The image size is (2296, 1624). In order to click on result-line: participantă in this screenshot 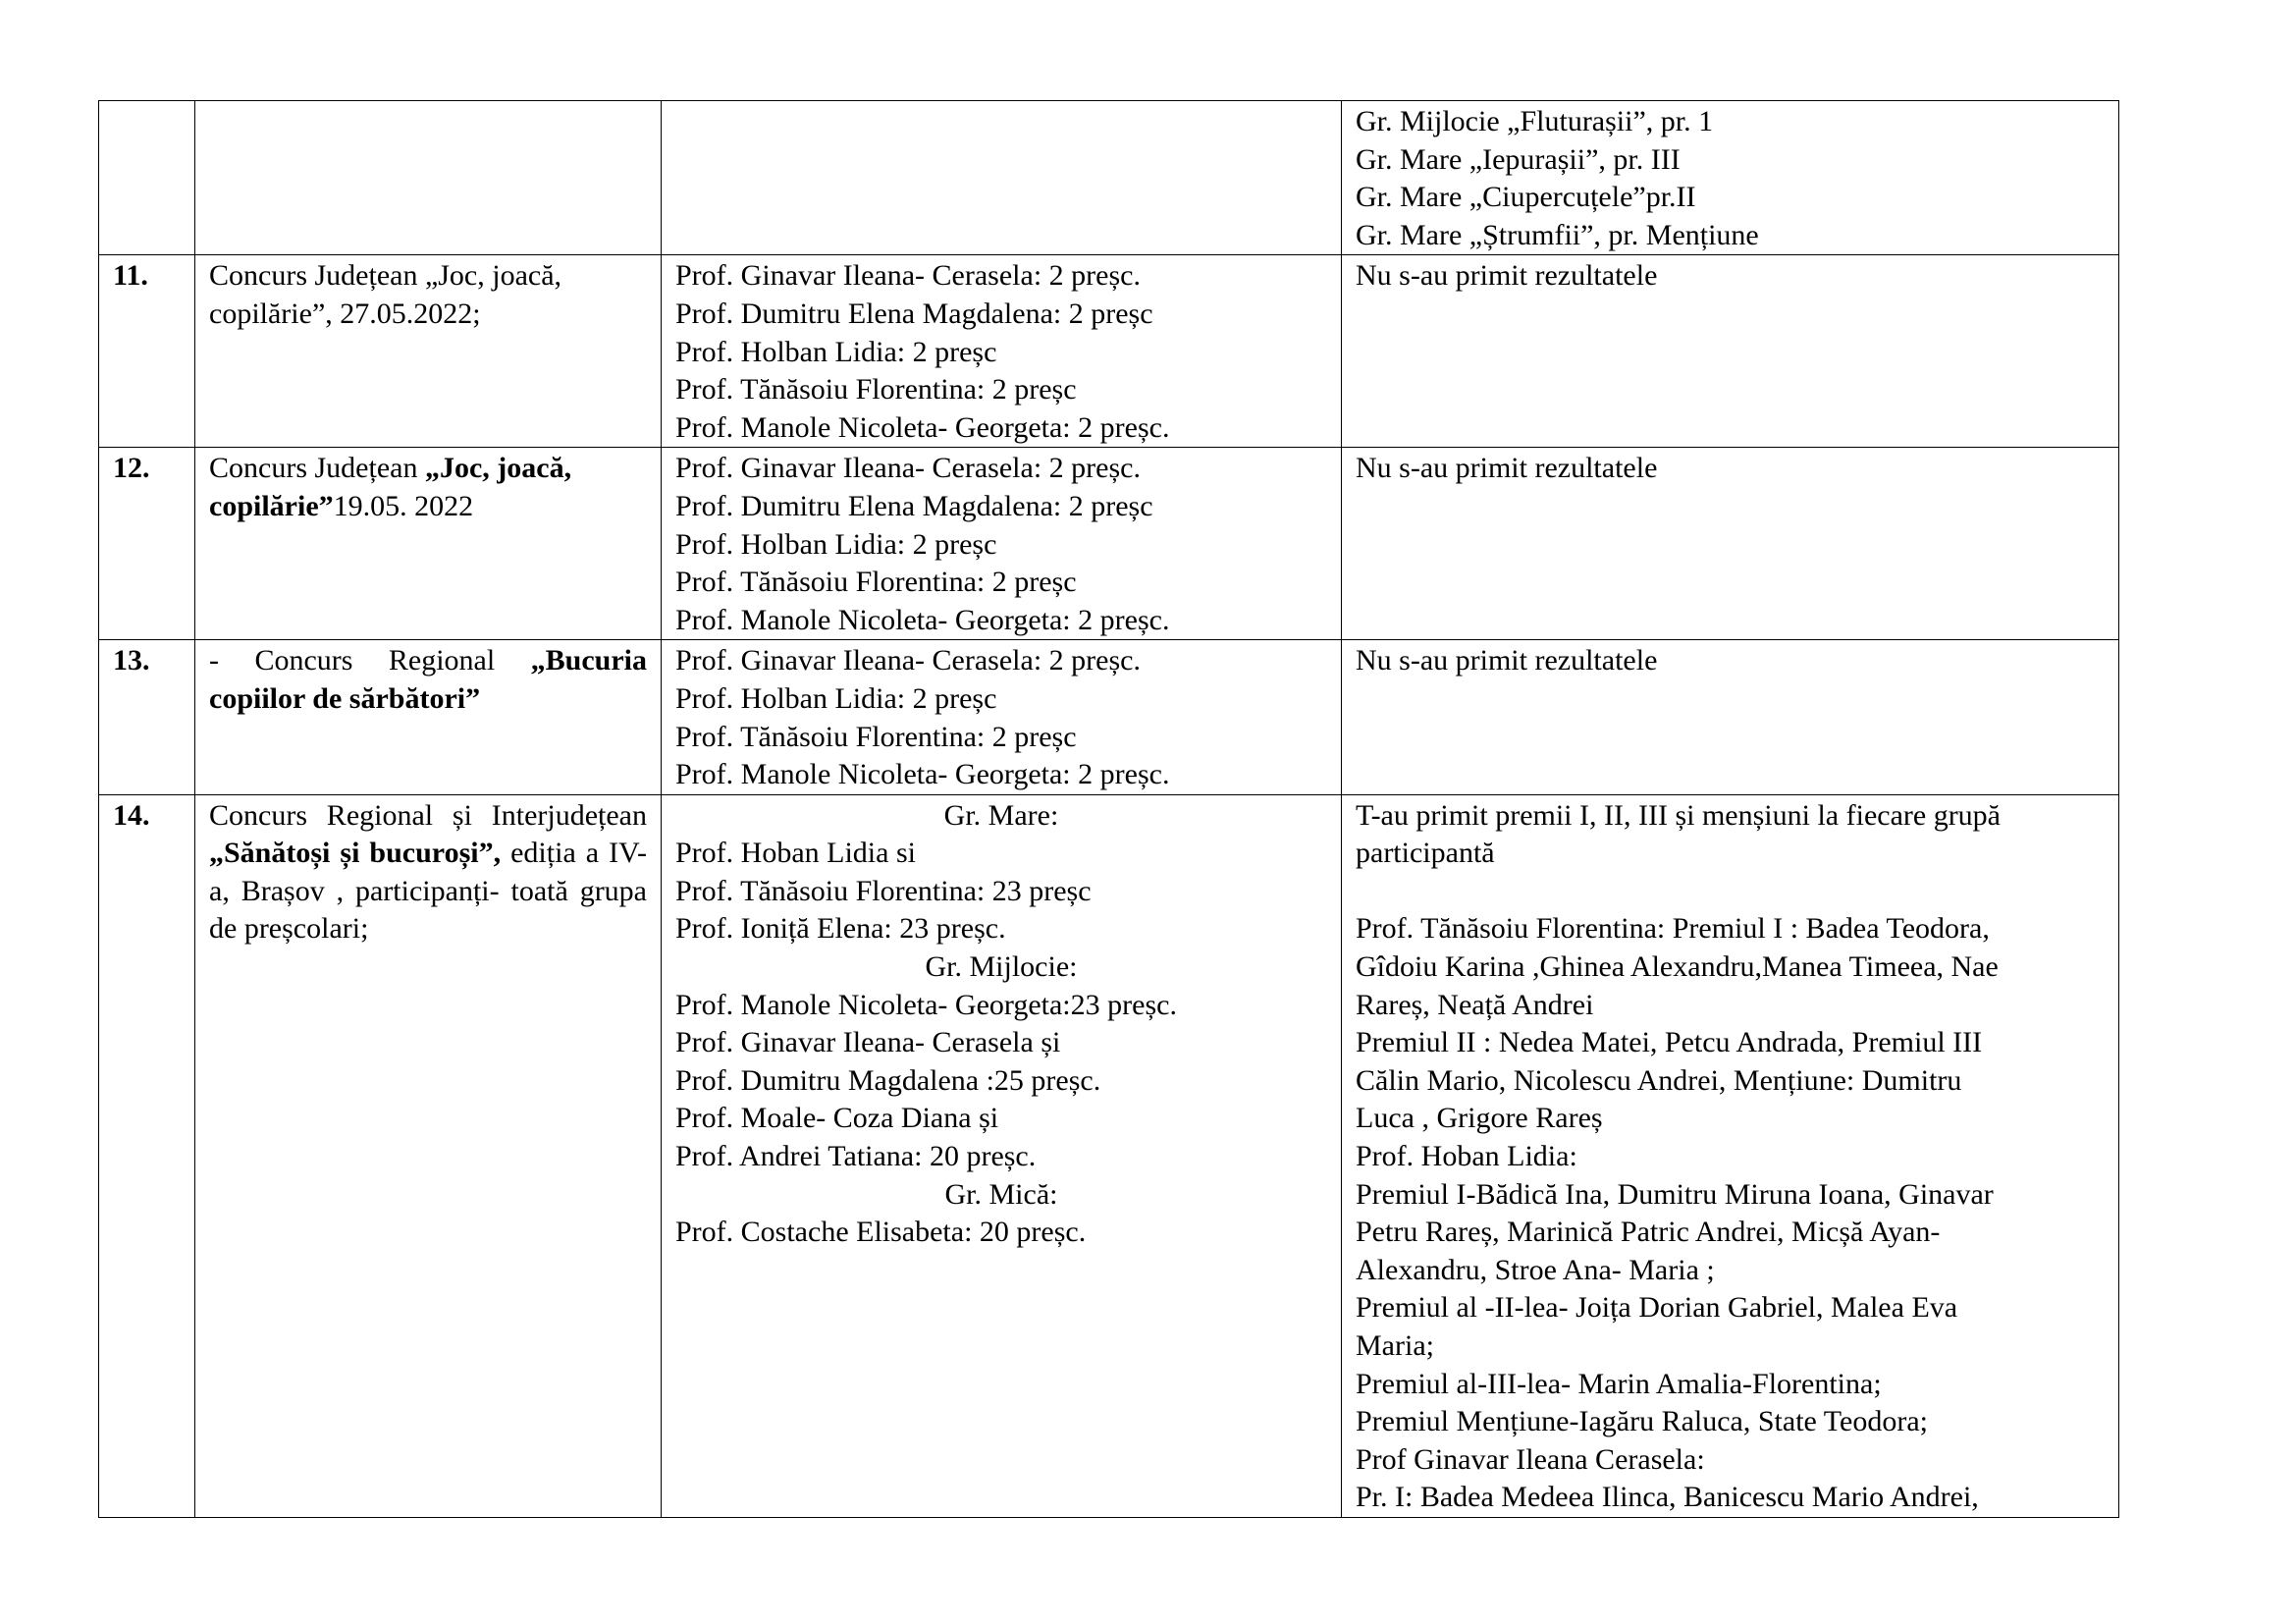, I will do `click(1425, 853)`.